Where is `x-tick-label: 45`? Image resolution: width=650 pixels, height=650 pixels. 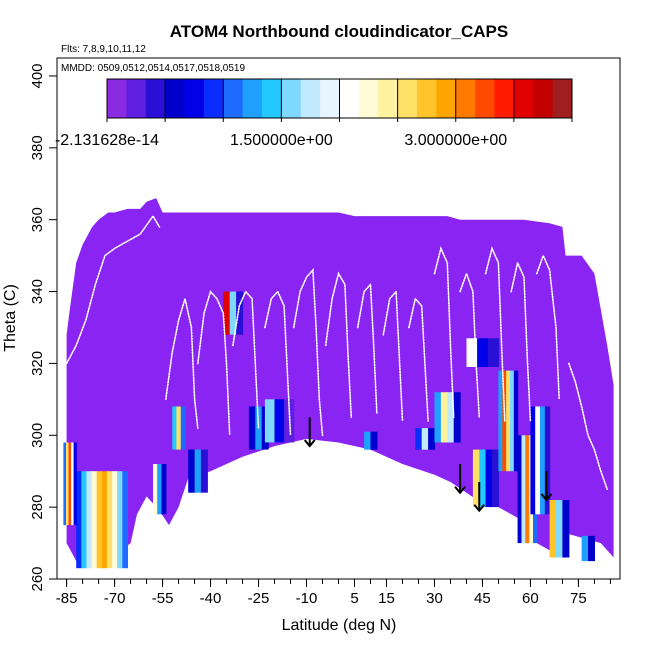
x-tick-label: 45 is located at coordinates (482, 598).